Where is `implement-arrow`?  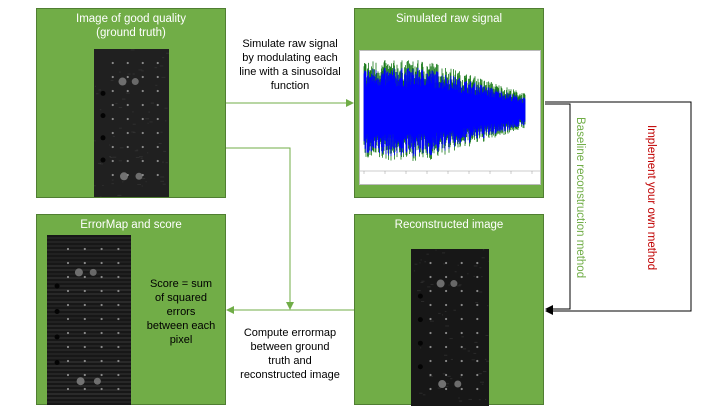 implement-arrow is located at coordinates (618, 206).